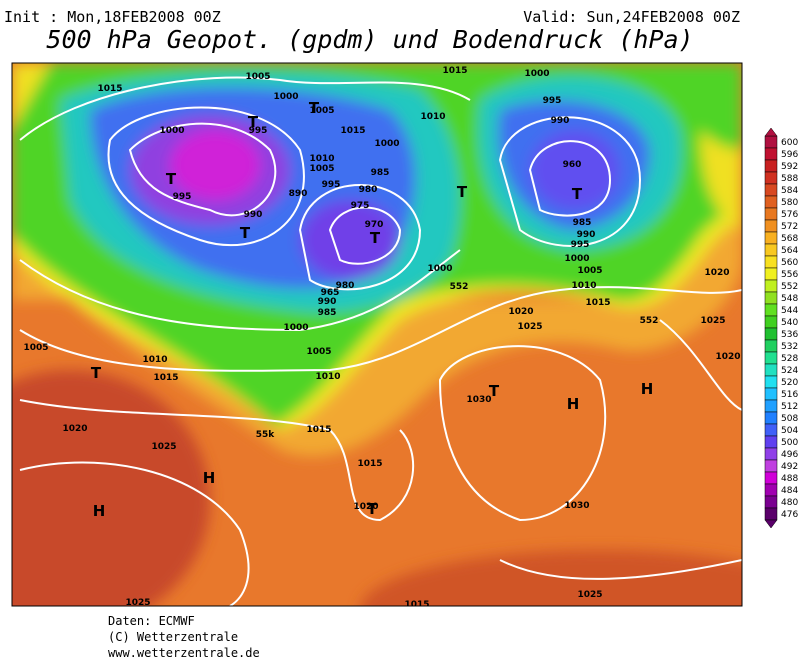 This screenshot has height=671, width=812. I want to click on colorbar-label: 540, so click(789, 323).